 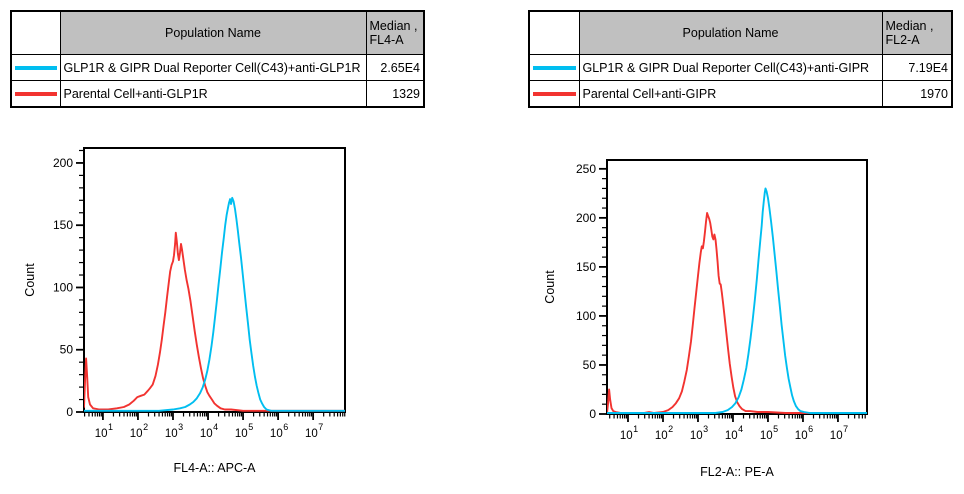 I want to click on table-header-row: Population Name Median , FL4-A, so click(x=217, y=32).